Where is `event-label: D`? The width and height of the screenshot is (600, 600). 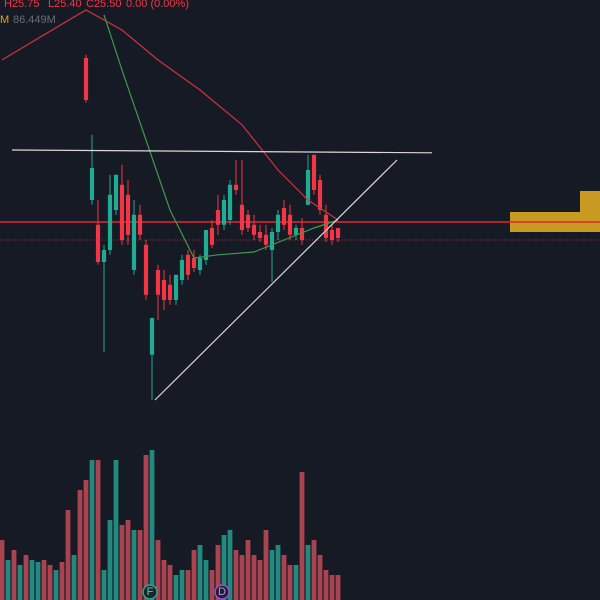
event-label: D is located at coordinates (222, 592).